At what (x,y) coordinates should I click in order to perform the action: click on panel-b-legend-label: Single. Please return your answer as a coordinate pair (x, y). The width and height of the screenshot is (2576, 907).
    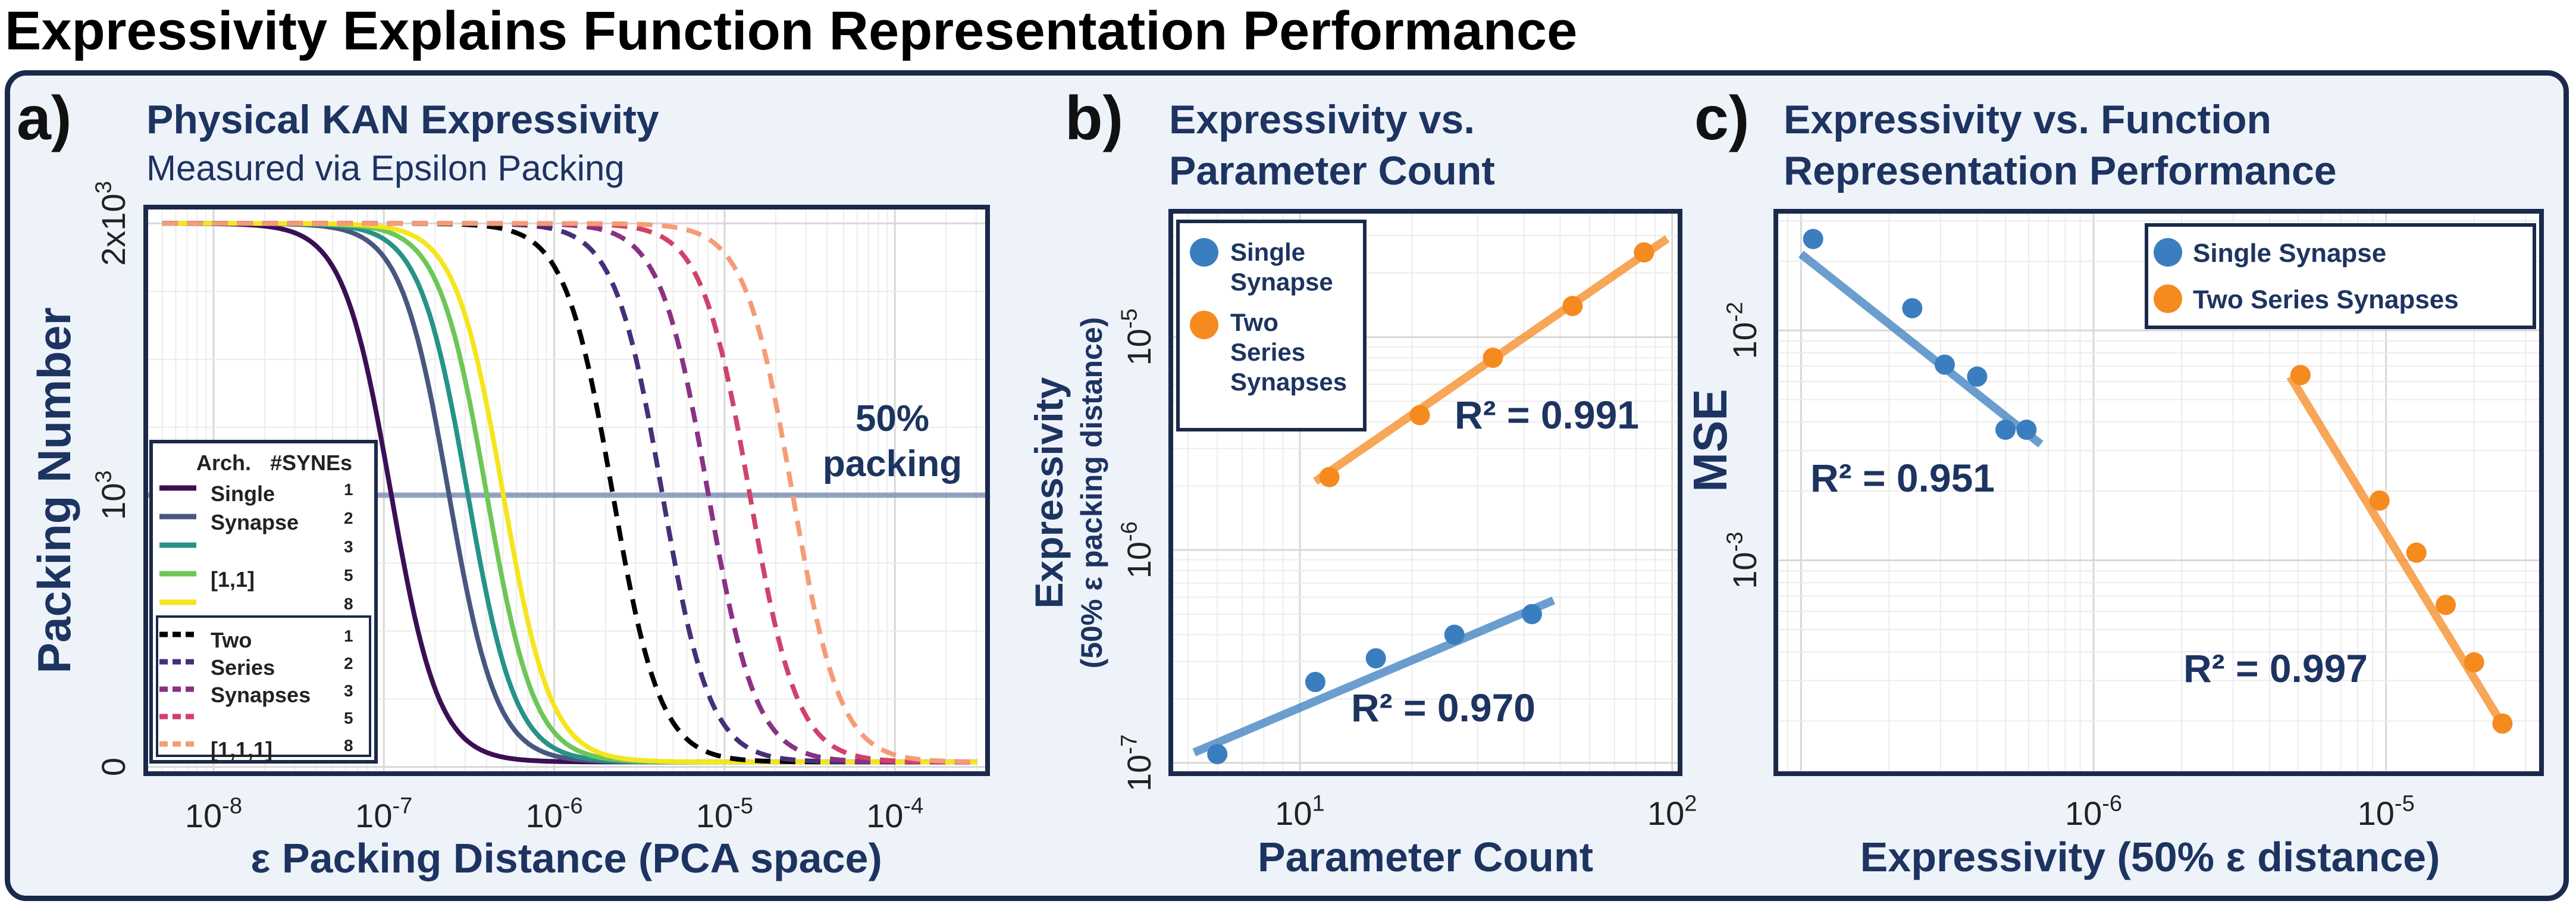
    Looking at the image, I should click on (1268, 252).